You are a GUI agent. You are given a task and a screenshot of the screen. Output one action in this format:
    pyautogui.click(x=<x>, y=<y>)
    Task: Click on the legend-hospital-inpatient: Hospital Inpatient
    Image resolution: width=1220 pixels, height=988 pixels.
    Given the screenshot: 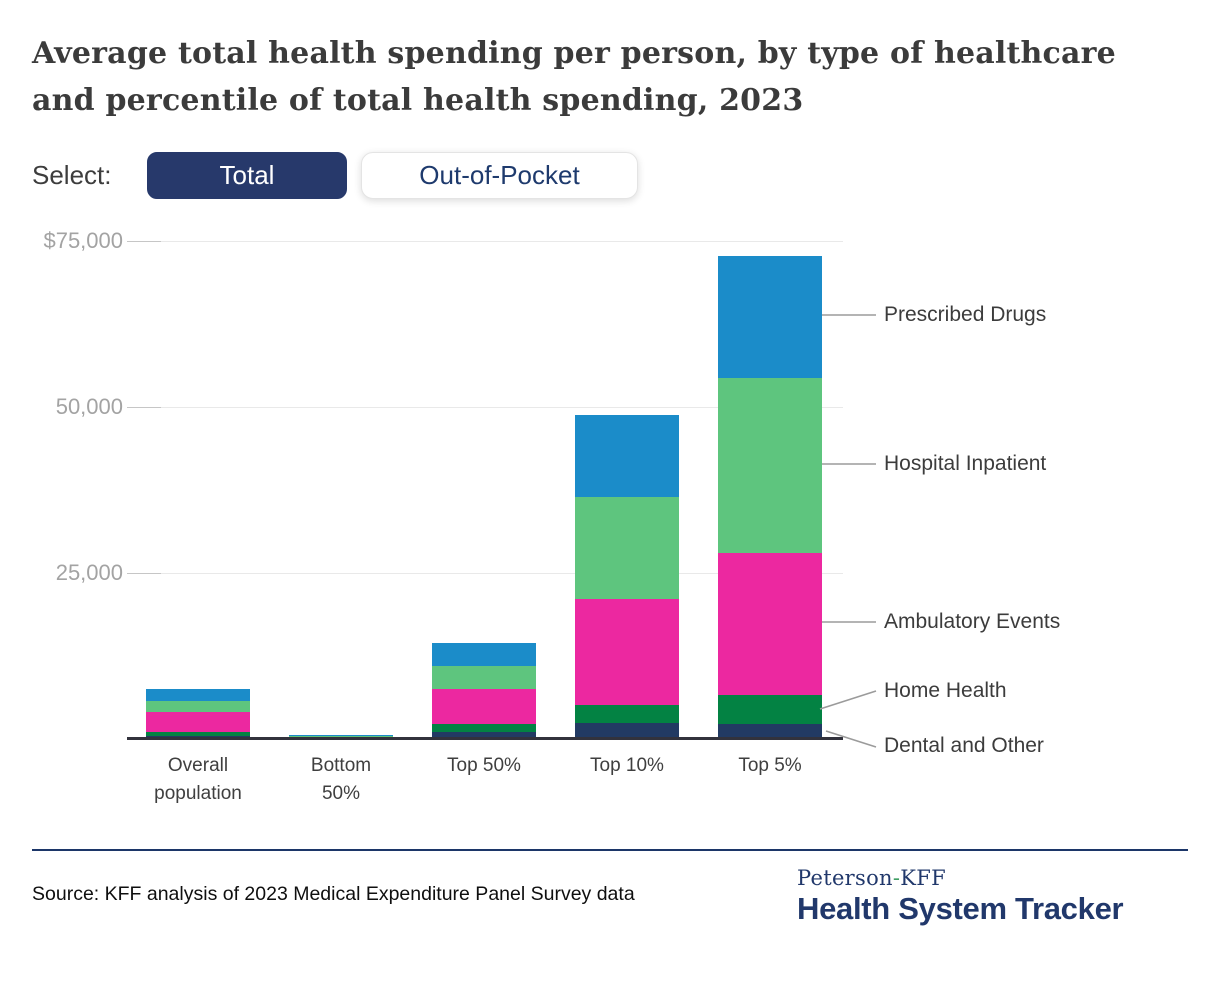 What is the action you would take?
    pyautogui.click(x=965, y=463)
    